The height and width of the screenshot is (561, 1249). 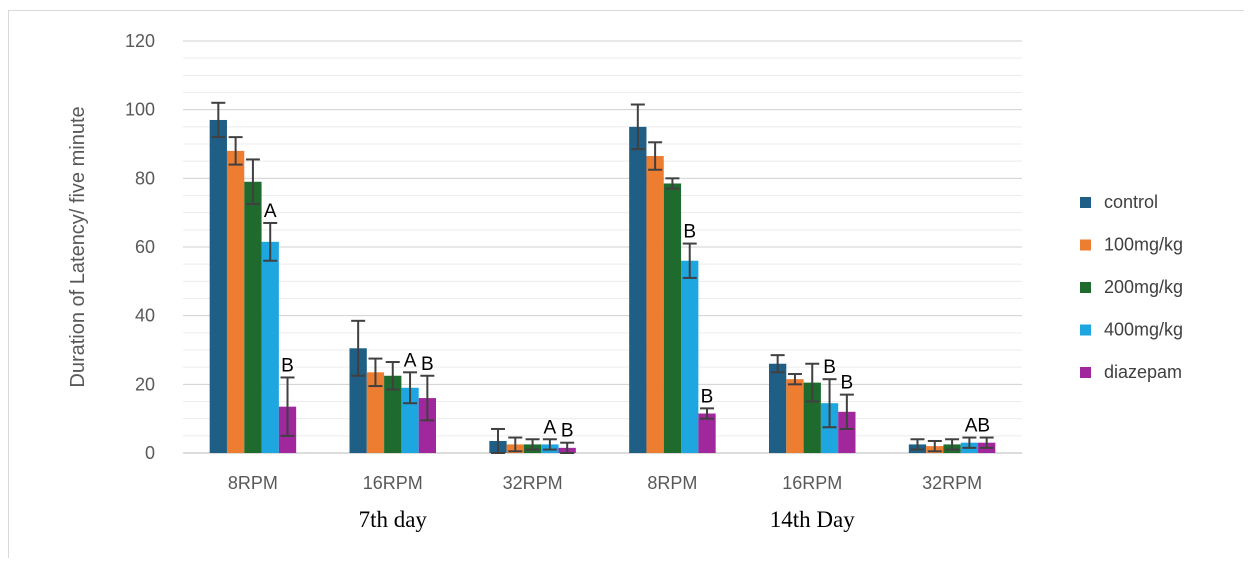 What do you see at coordinates (1143, 287) in the screenshot?
I see `legend-label: 200mg/kg` at bounding box center [1143, 287].